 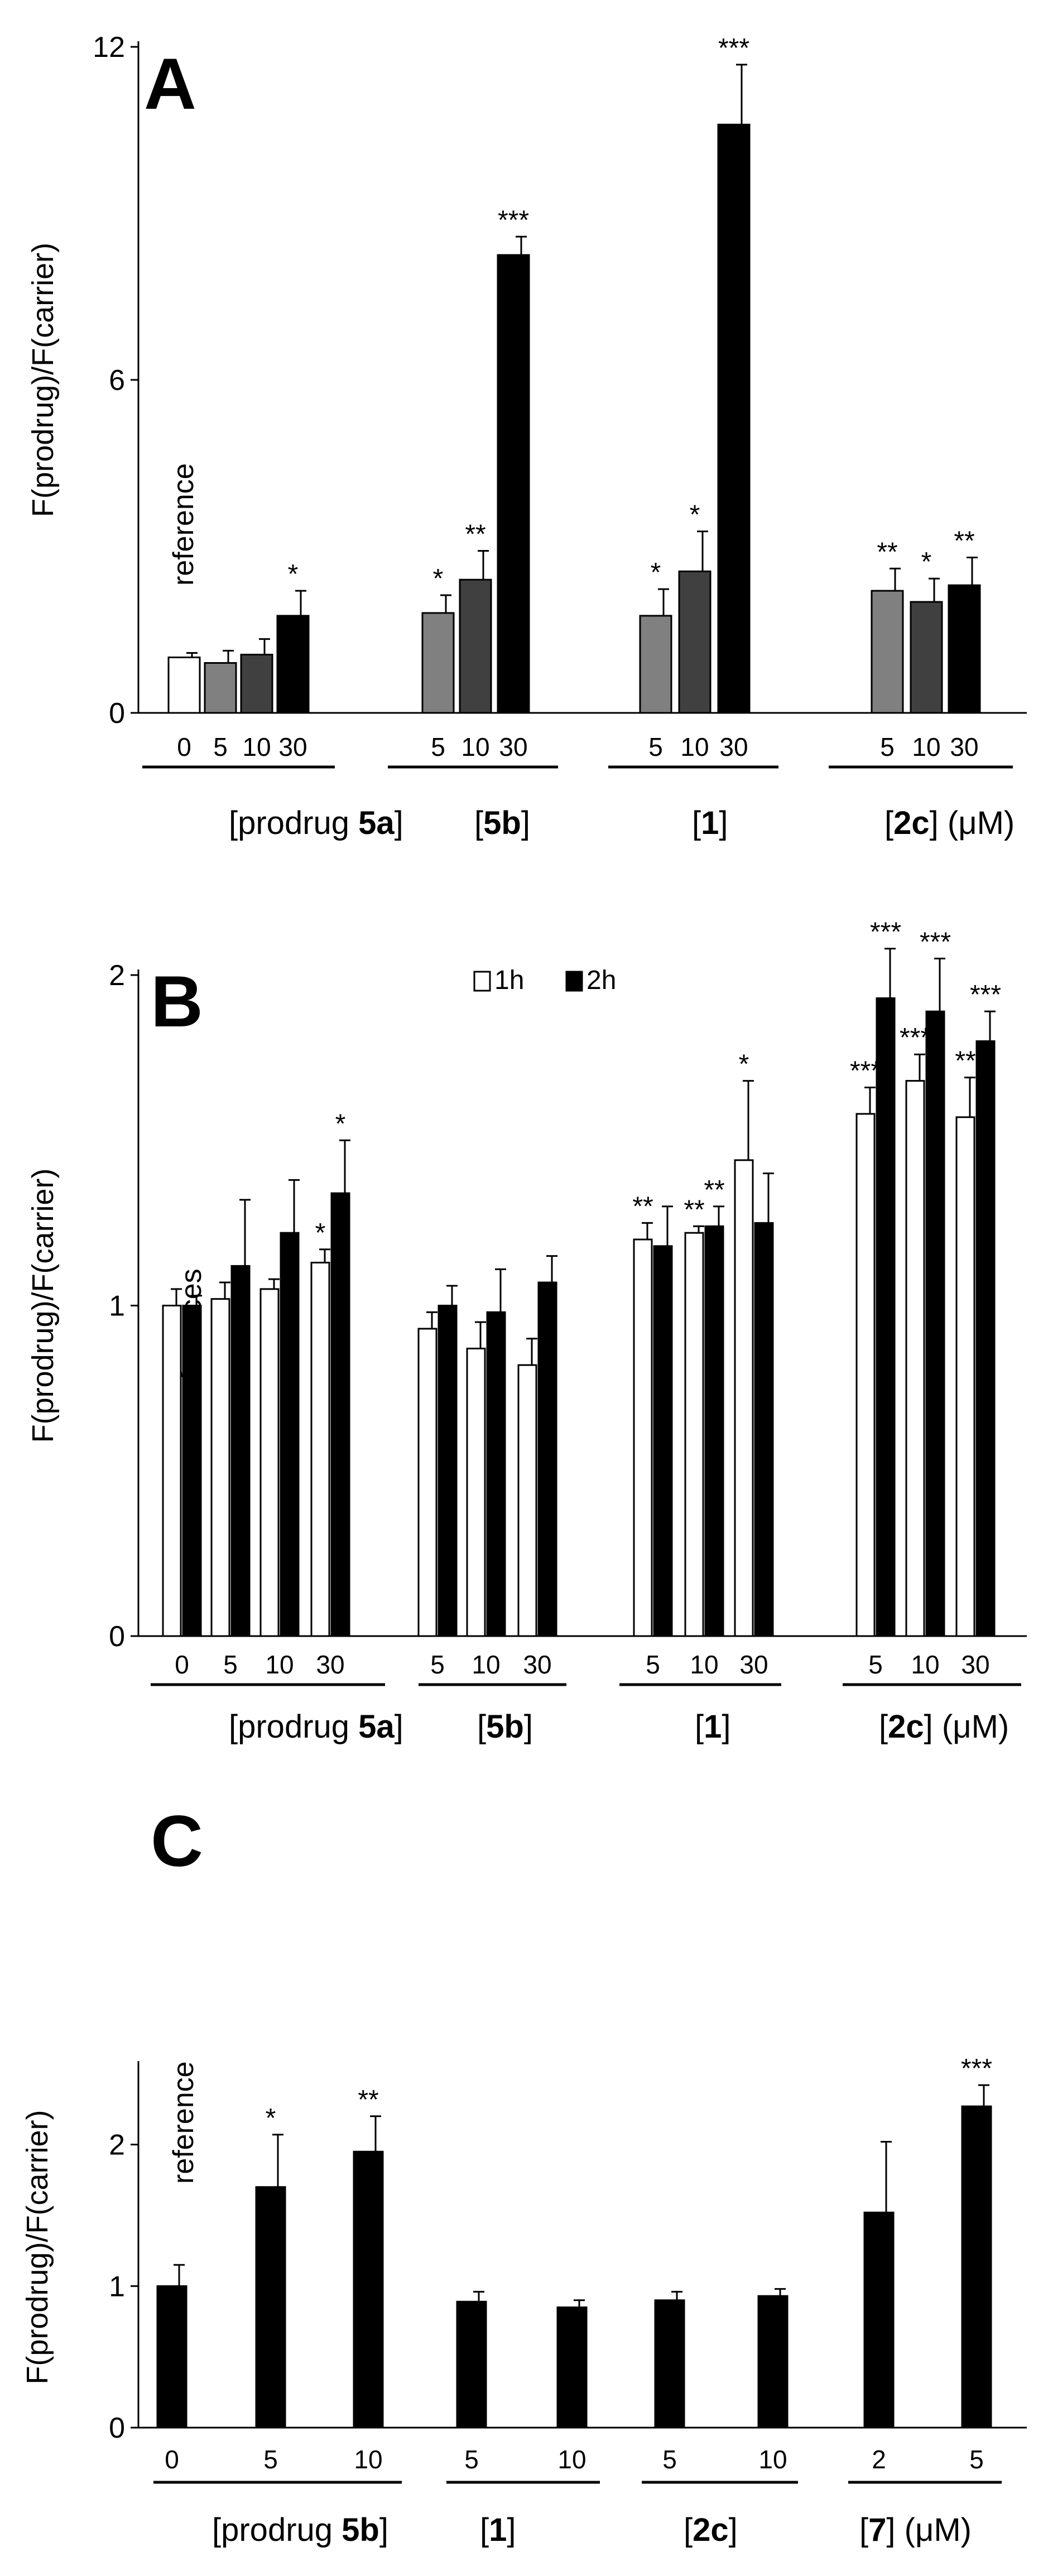 I want to click on group-label-compound: 7, so click(x=877, y=2530).